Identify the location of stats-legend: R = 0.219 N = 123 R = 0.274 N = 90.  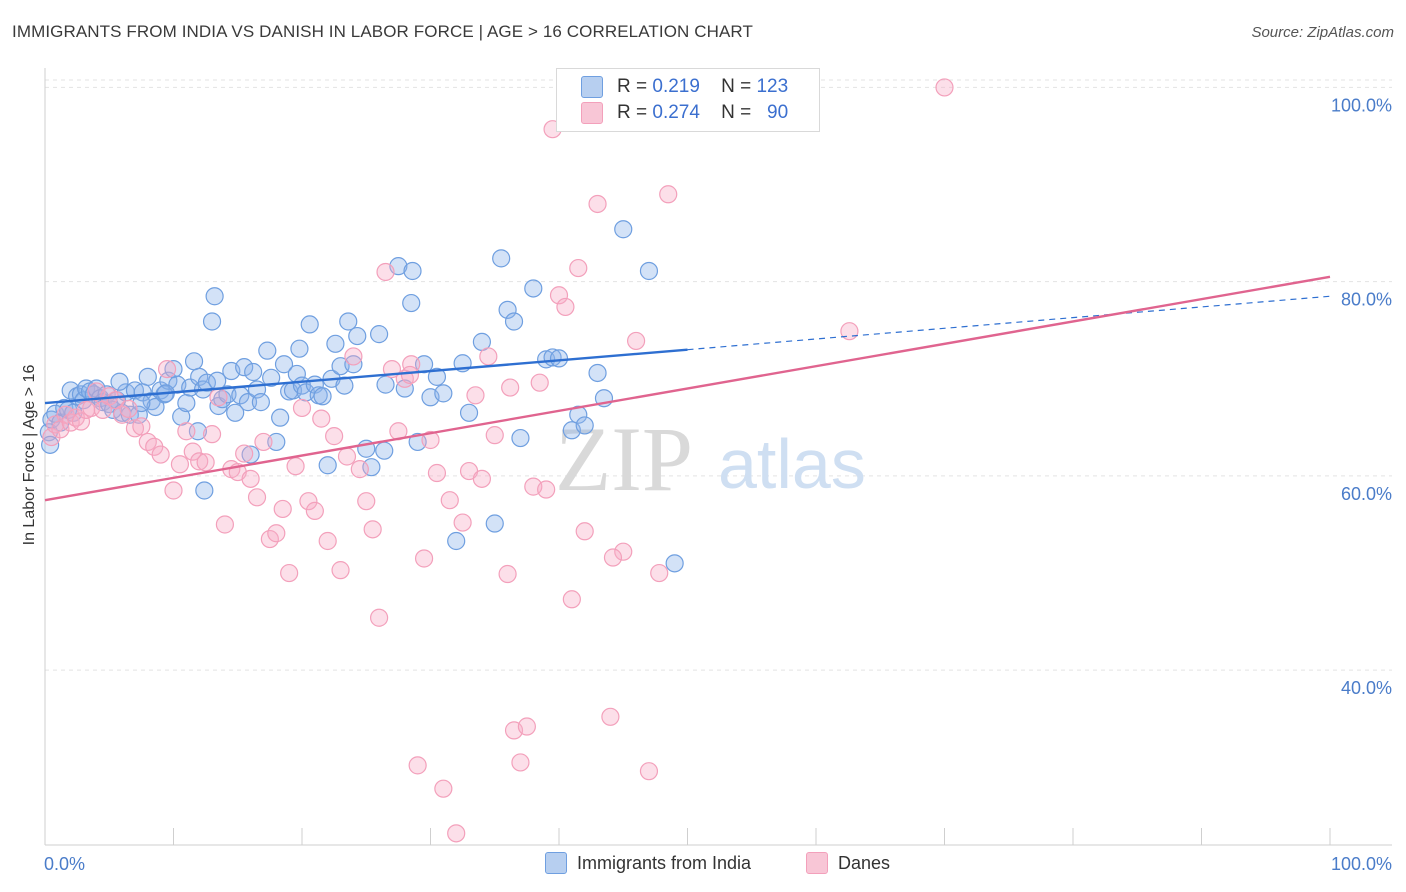
(688, 100).